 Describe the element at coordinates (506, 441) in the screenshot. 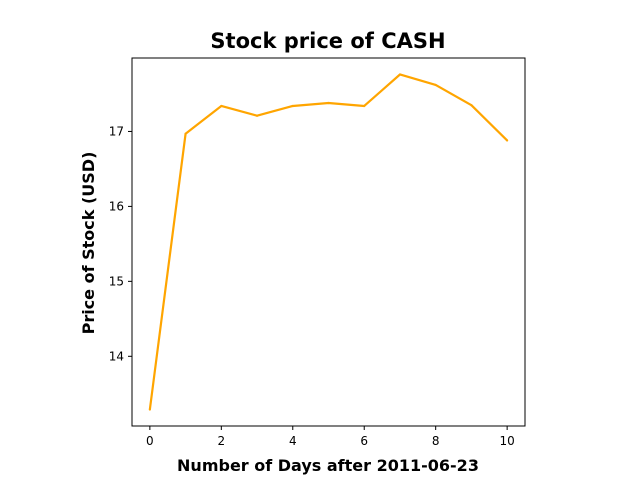

I see `x-tick-label: 10` at that location.